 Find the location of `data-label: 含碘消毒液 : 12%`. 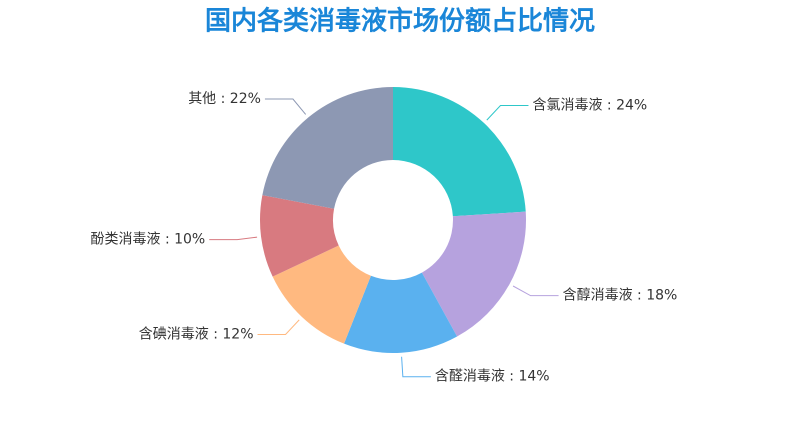

data-label: 含碘消毒液 : 12% is located at coordinates (196, 334).